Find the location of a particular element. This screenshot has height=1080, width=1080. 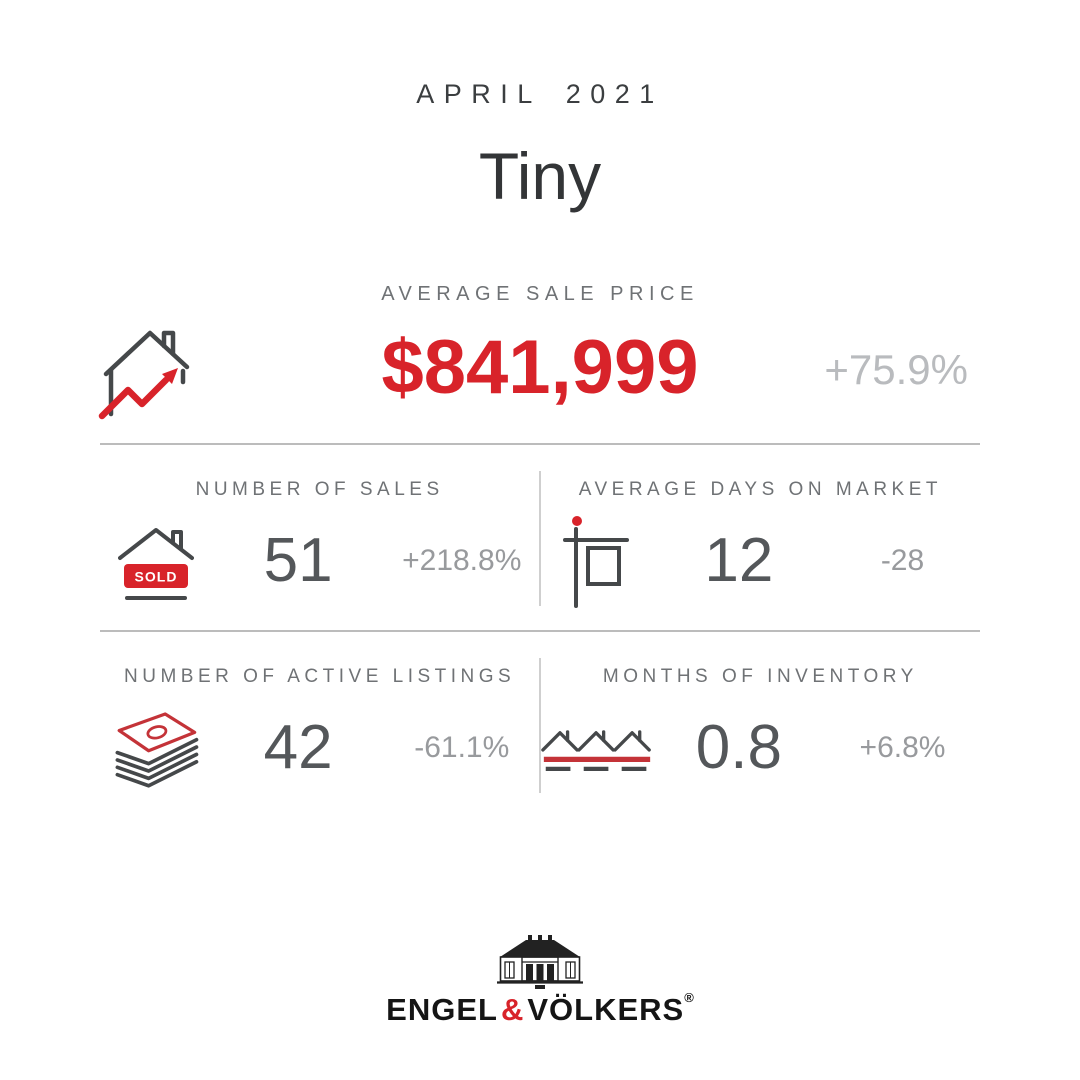

stat-label: NUMBER OF SALES is located at coordinates (319, 489).